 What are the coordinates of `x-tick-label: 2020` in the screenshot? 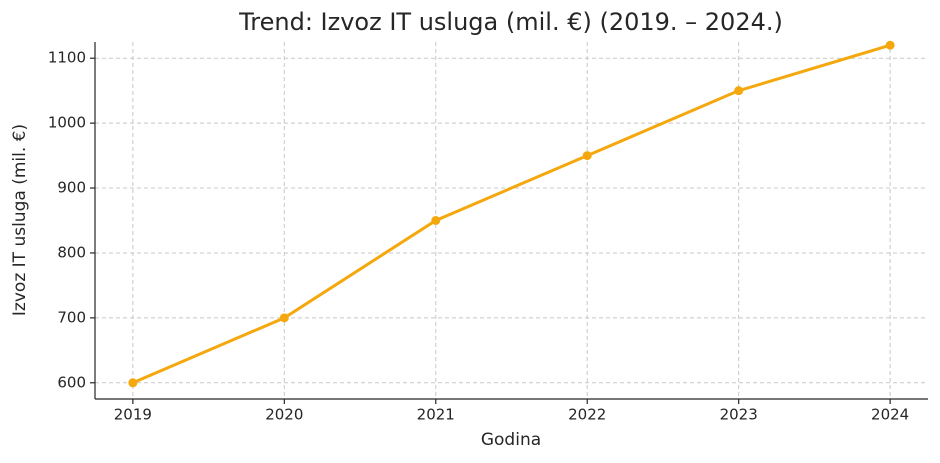 It's located at (284, 415).